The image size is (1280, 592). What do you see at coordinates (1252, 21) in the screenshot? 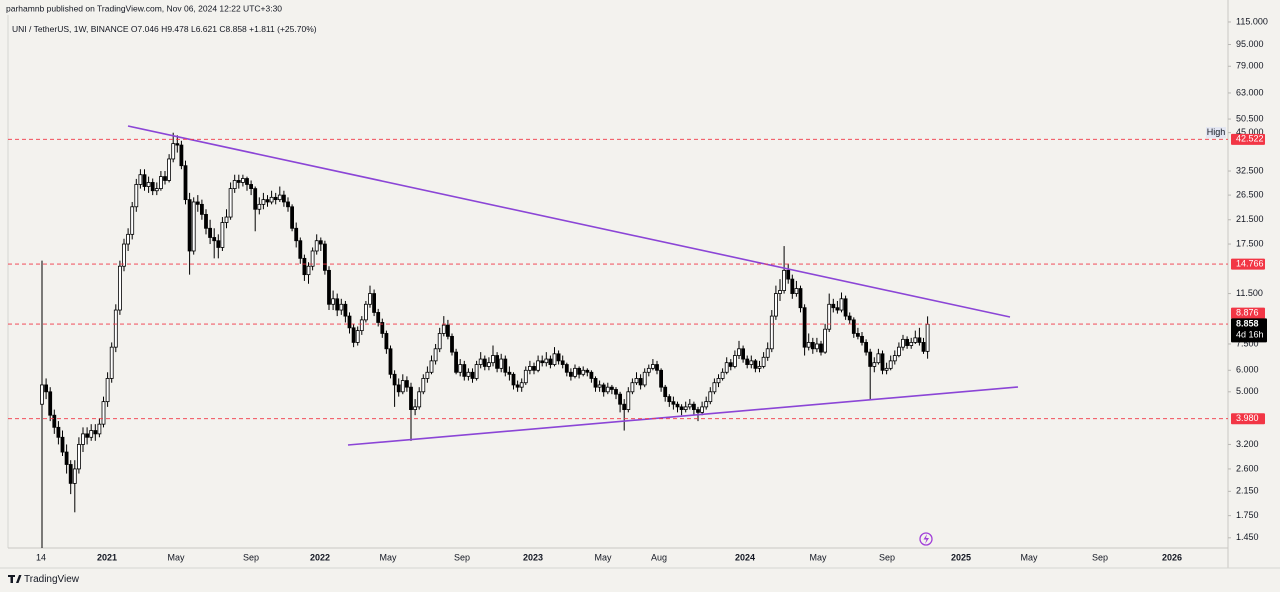
I see `y-tick-label: 115.000` at bounding box center [1252, 21].